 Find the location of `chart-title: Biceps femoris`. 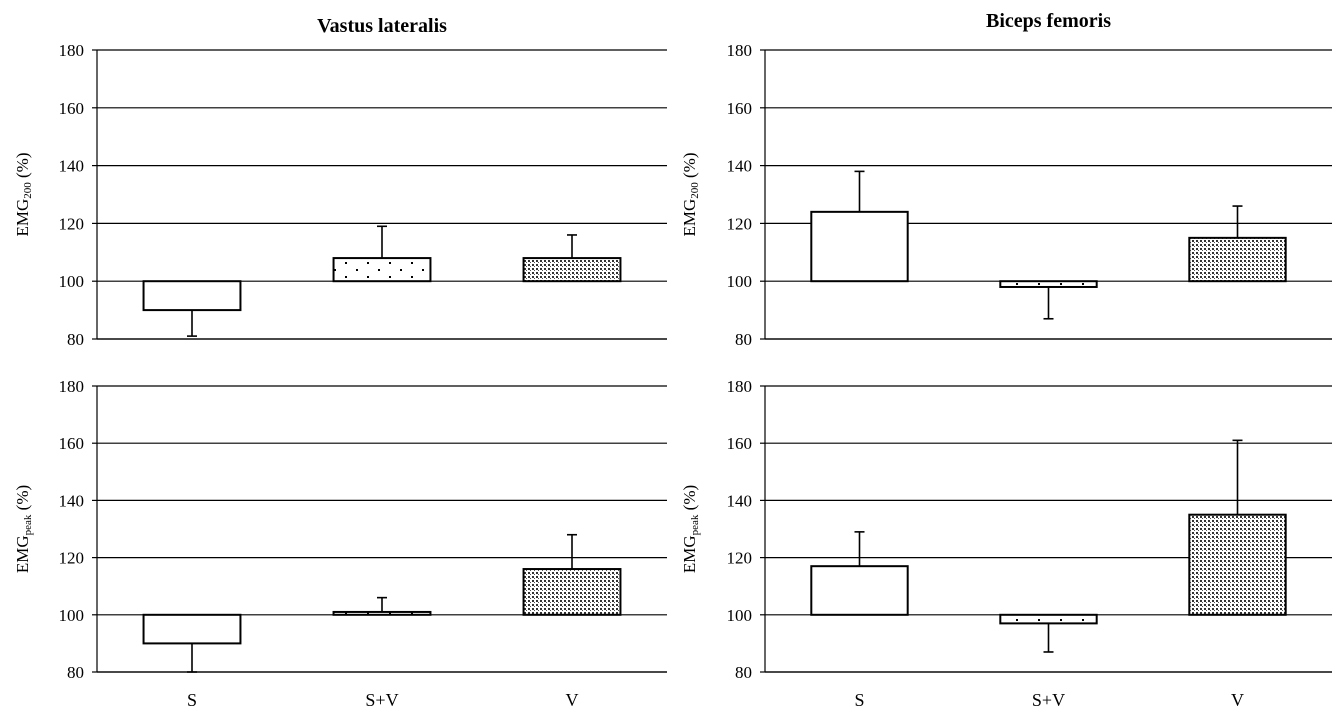

chart-title: Biceps femoris is located at coordinates (1048, 21).